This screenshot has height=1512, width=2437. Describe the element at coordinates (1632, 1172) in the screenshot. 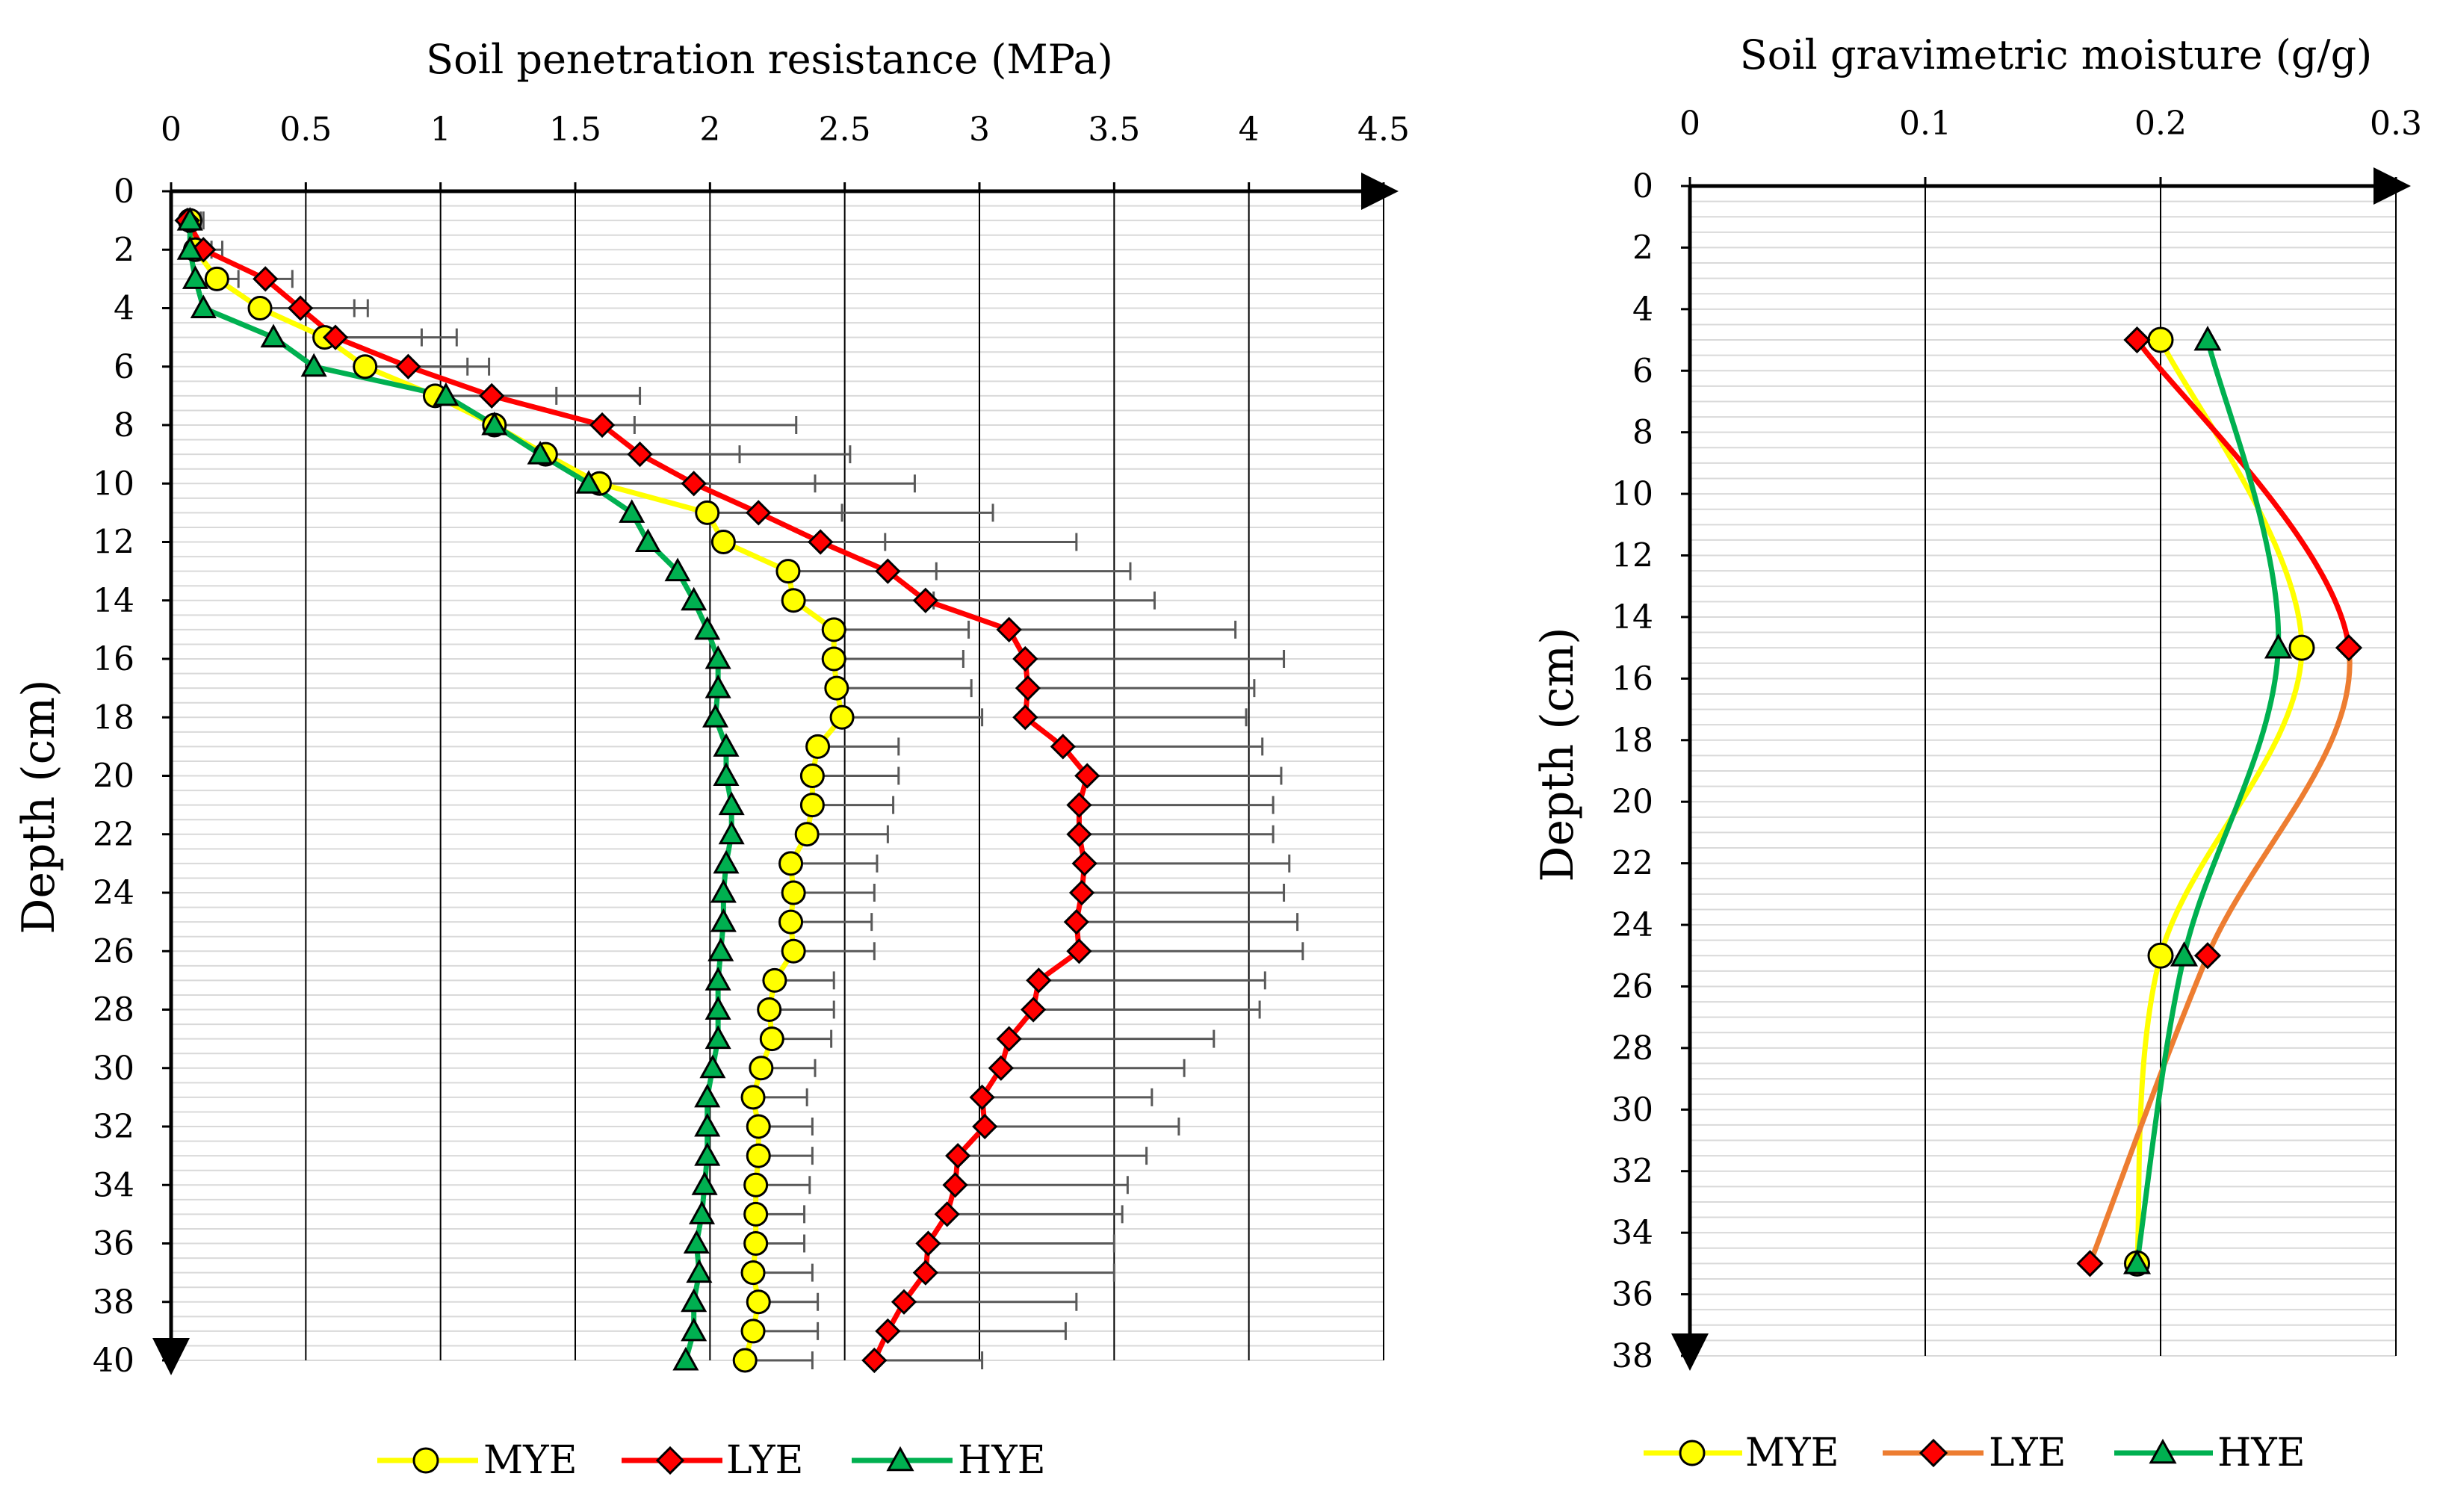

I see `y-tick-label: 32` at that location.